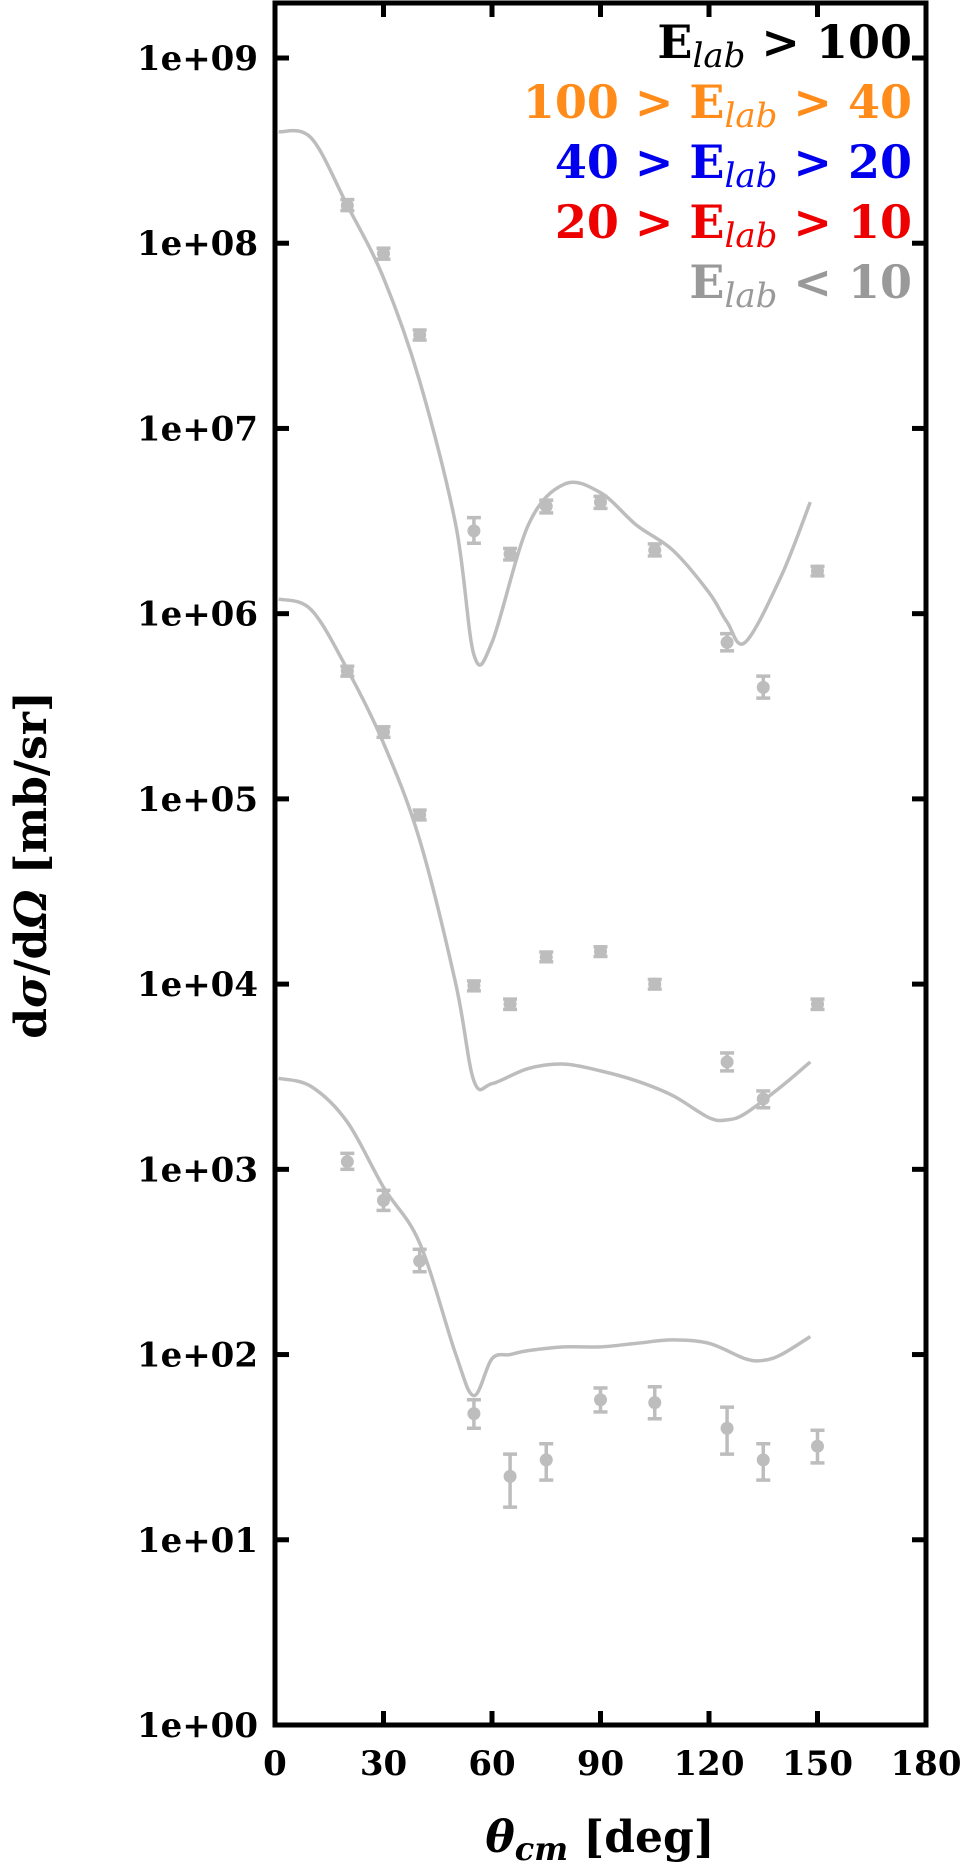 The image size is (966, 1870). What do you see at coordinates (197, 1541) in the screenshot?
I see `y-tick-label-1: 1e+01` at bounding box center [197, 1541].